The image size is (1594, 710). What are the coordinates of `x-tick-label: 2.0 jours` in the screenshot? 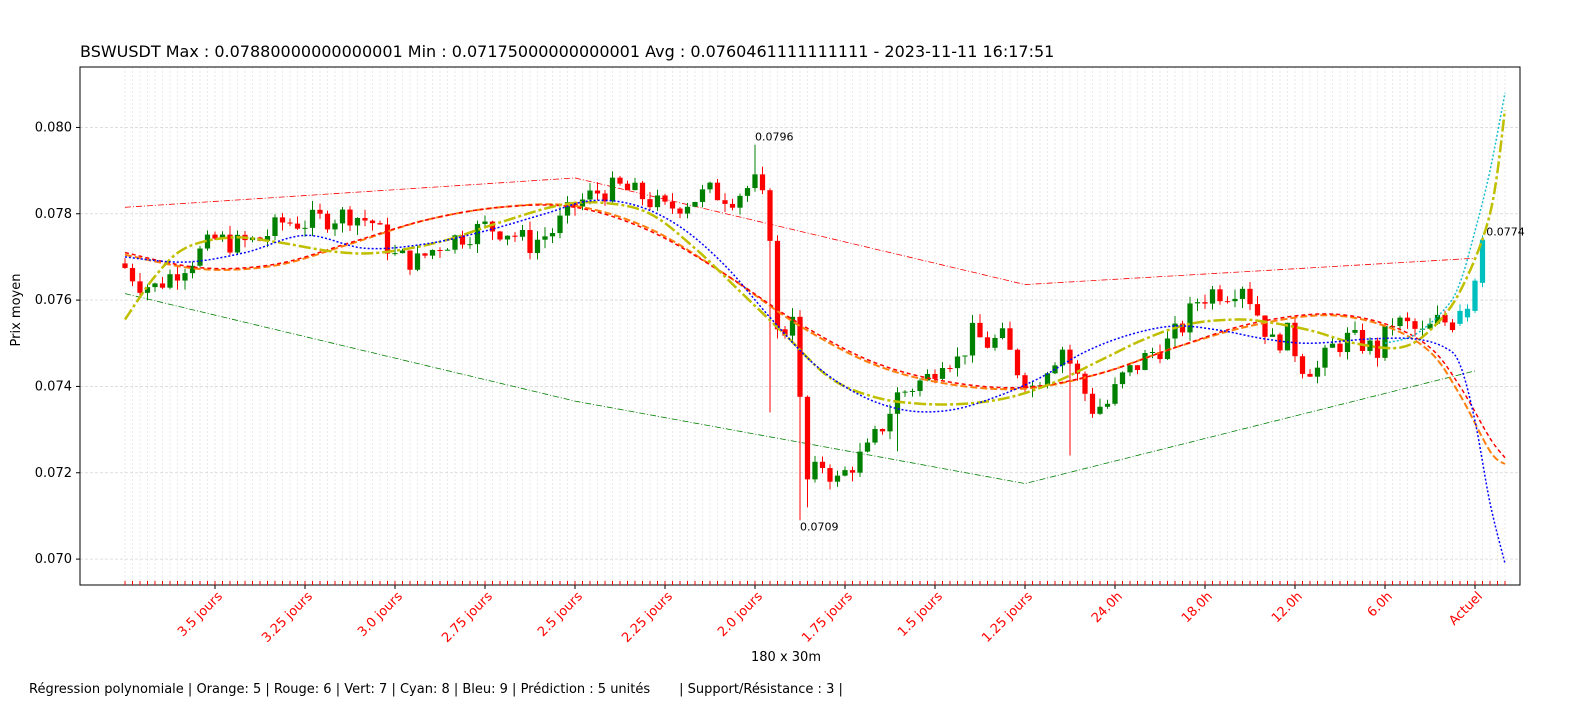 It's located at (740, 614).